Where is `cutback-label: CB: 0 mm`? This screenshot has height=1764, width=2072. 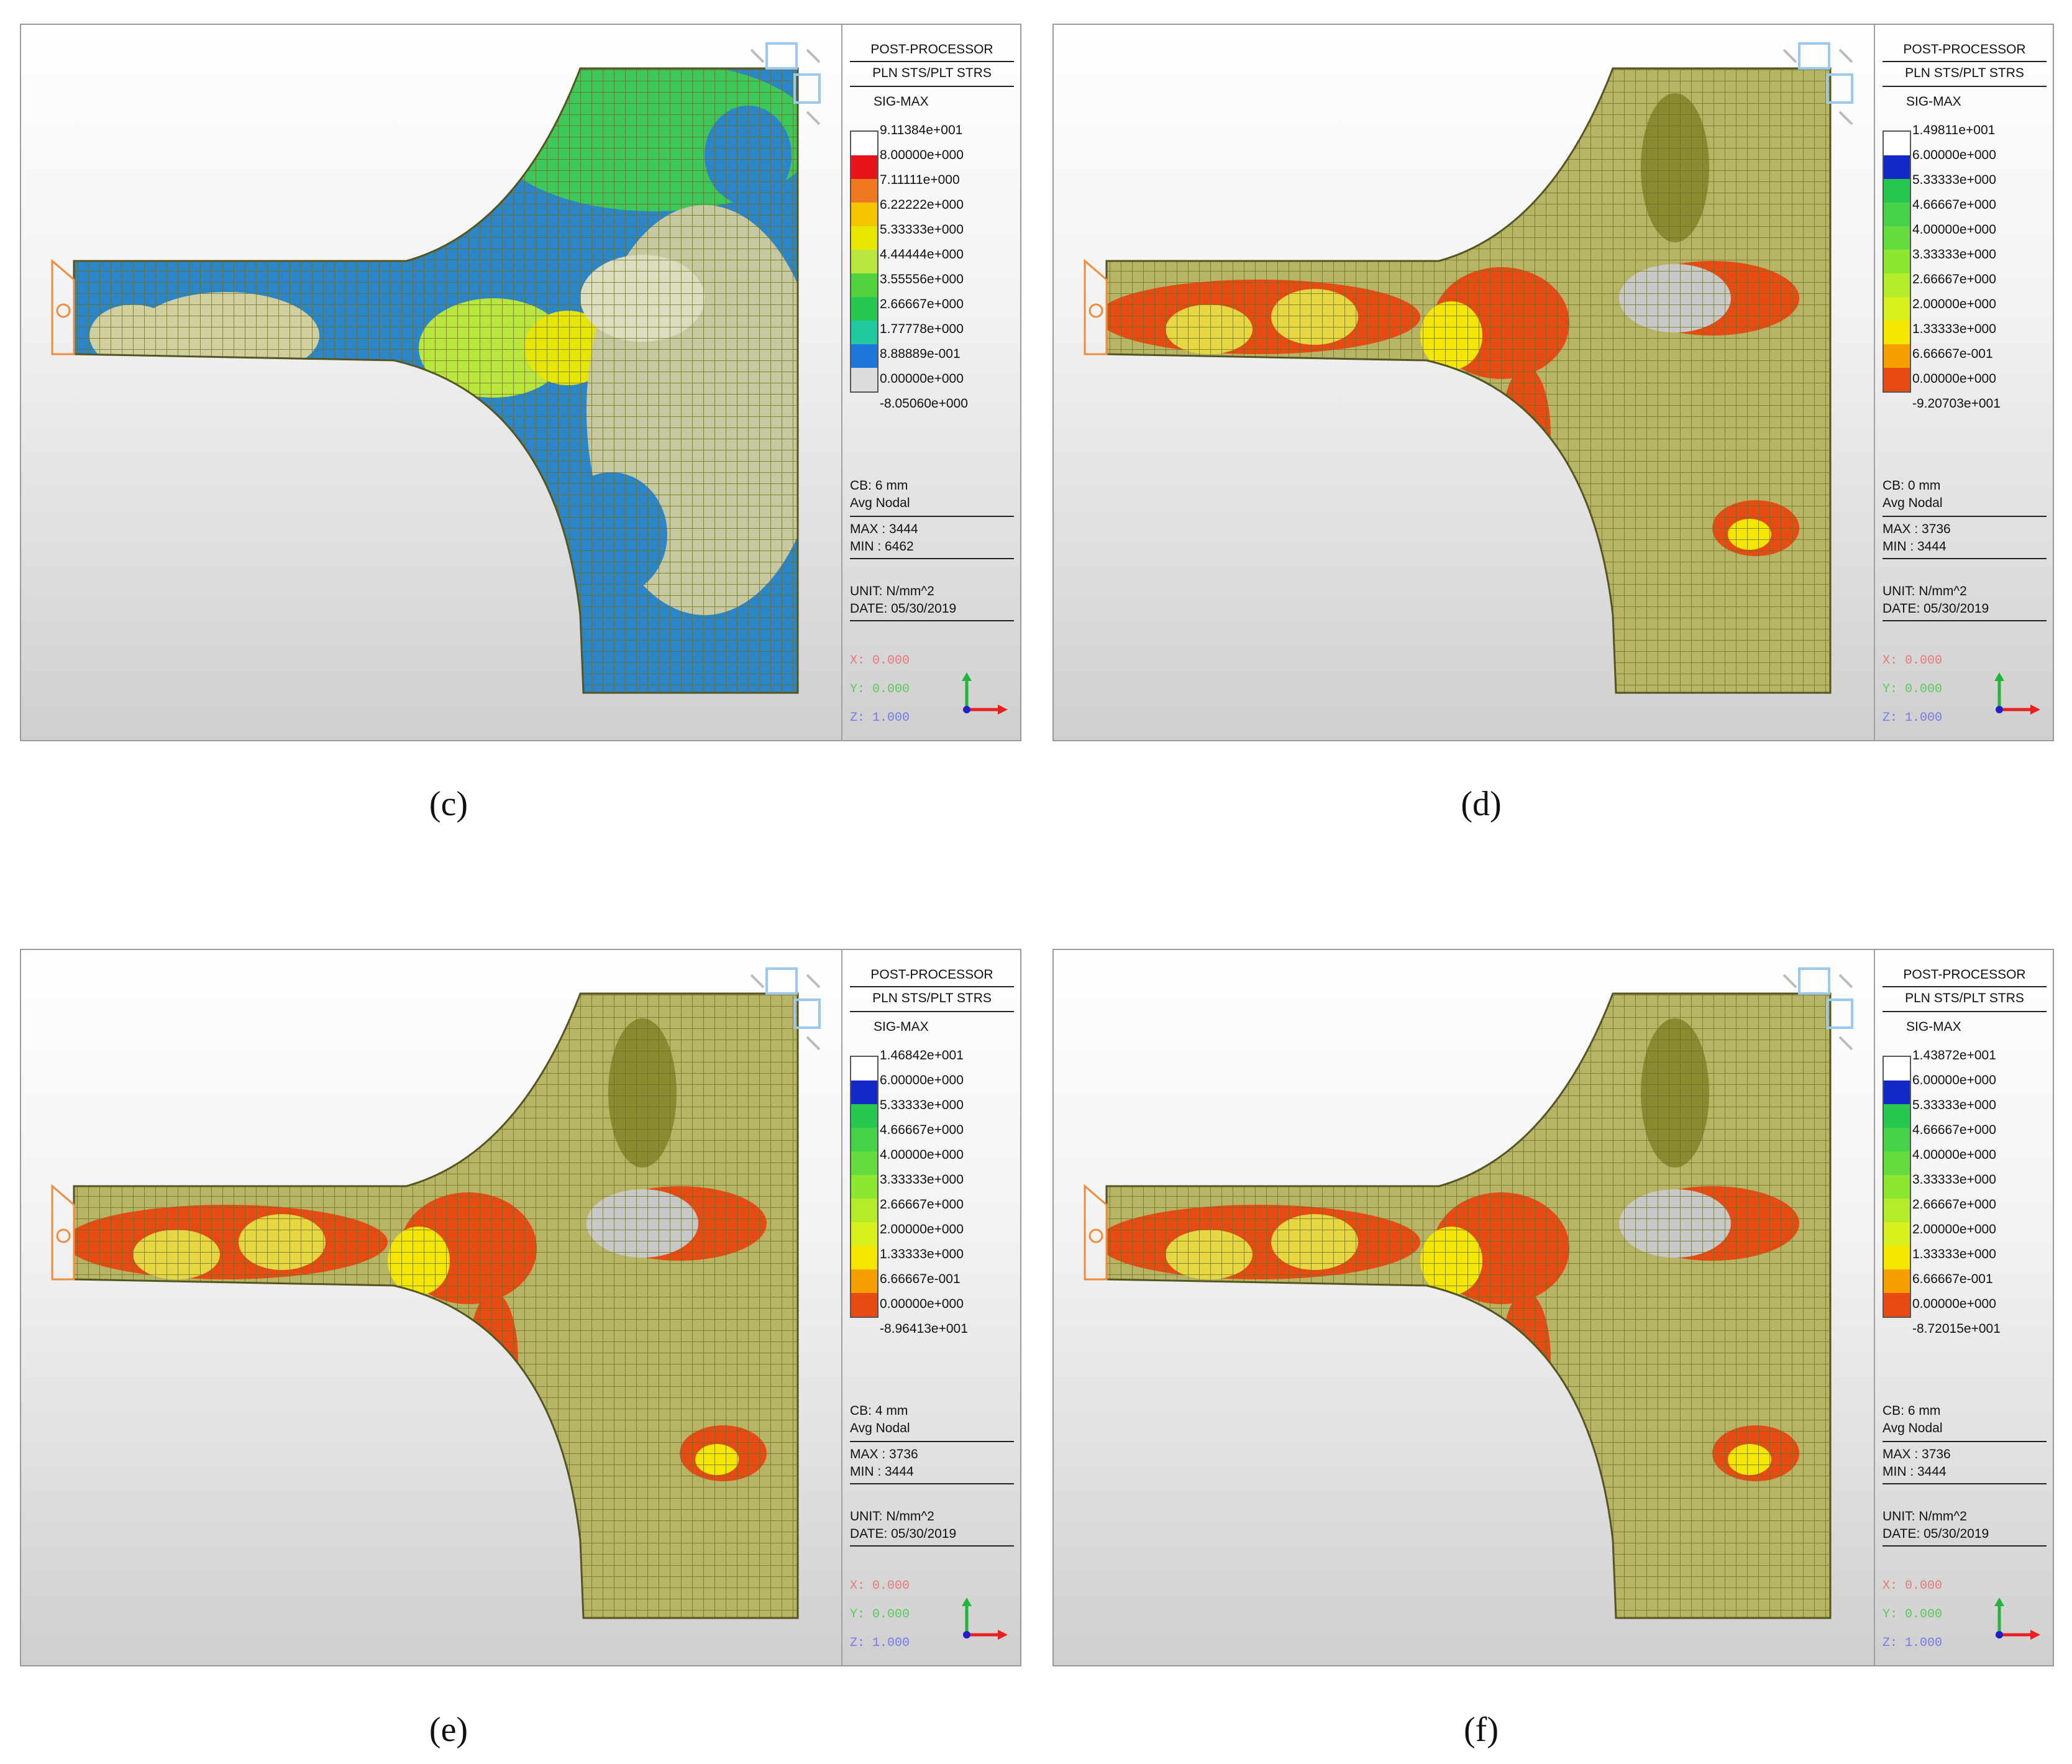 cutback-label: CB: 0 mm is located at coordinates (1912, 485).